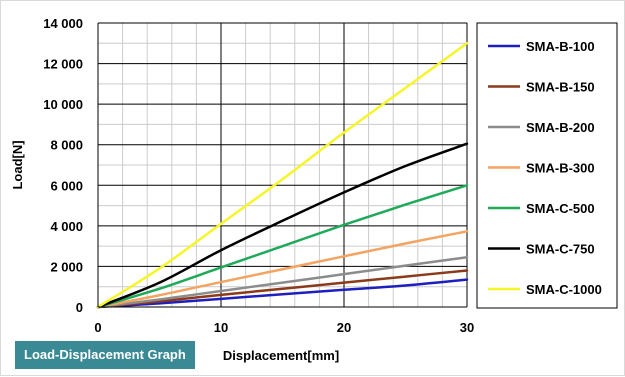 The image size is (625, 377). I want to click on legend-label-sma-c-500: SMA-C-500, so click(560, 208).